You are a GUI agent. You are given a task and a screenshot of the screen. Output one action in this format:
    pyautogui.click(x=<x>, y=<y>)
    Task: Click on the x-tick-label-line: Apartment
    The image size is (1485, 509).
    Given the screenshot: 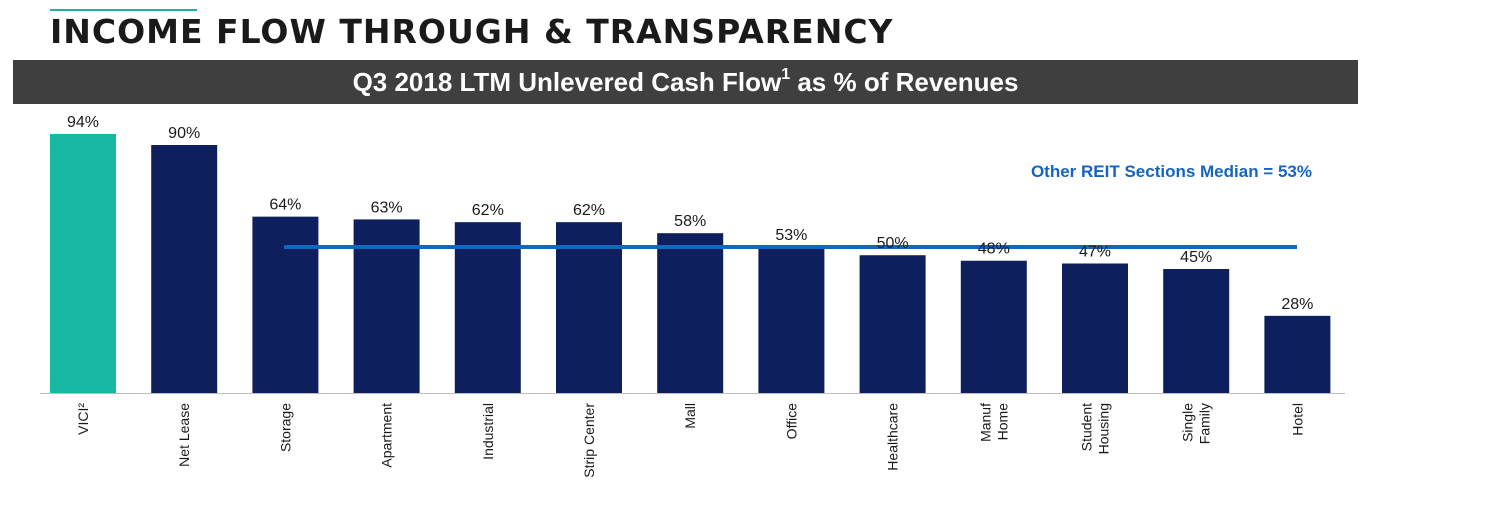 What is the action you would take?
    pyautogui.click(x=387, y=435)
    